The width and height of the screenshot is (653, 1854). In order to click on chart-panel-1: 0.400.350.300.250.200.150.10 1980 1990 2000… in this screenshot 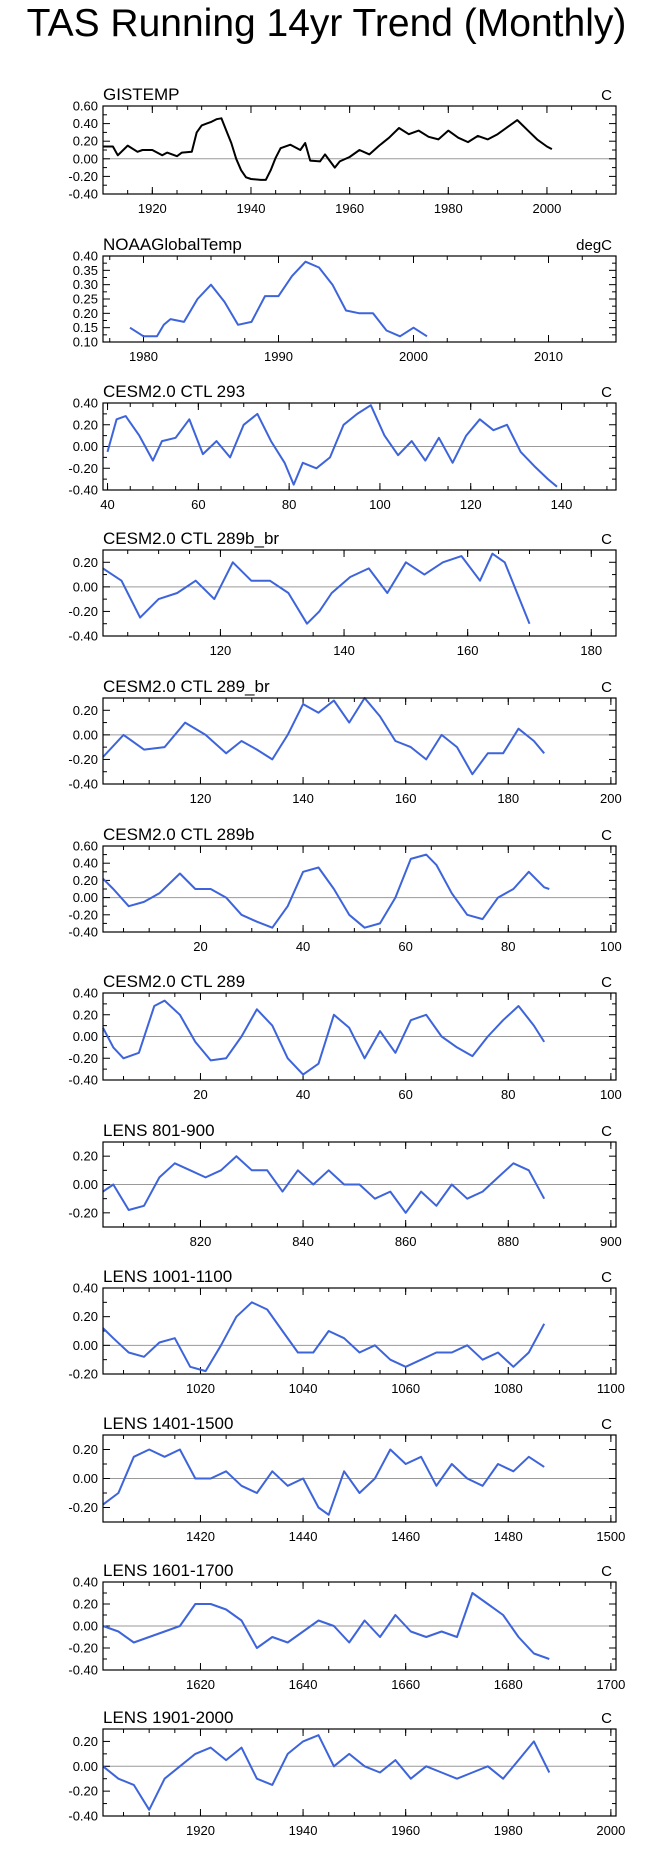, I will do `click(345, 299)`.